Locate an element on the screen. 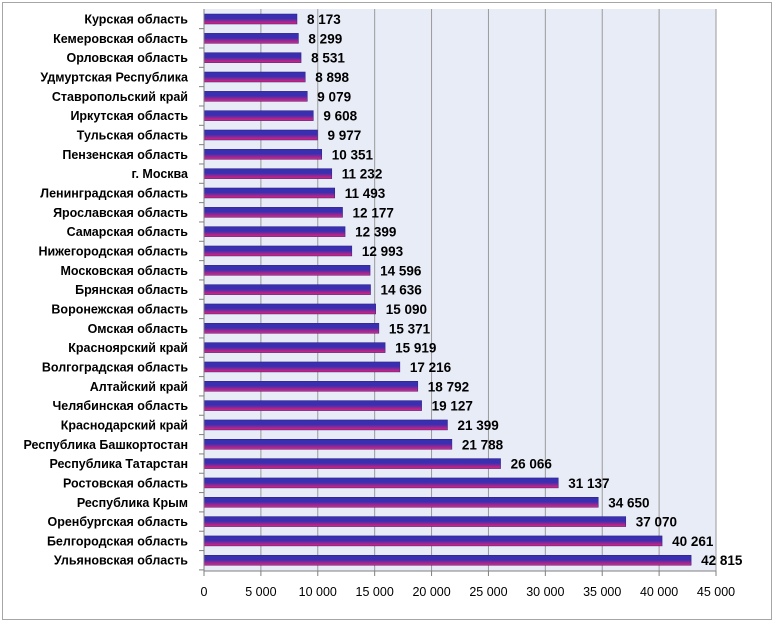 The height and width of the screenshot is (624, 776). data-label: 21 788 is located at coordinates (483, 444).